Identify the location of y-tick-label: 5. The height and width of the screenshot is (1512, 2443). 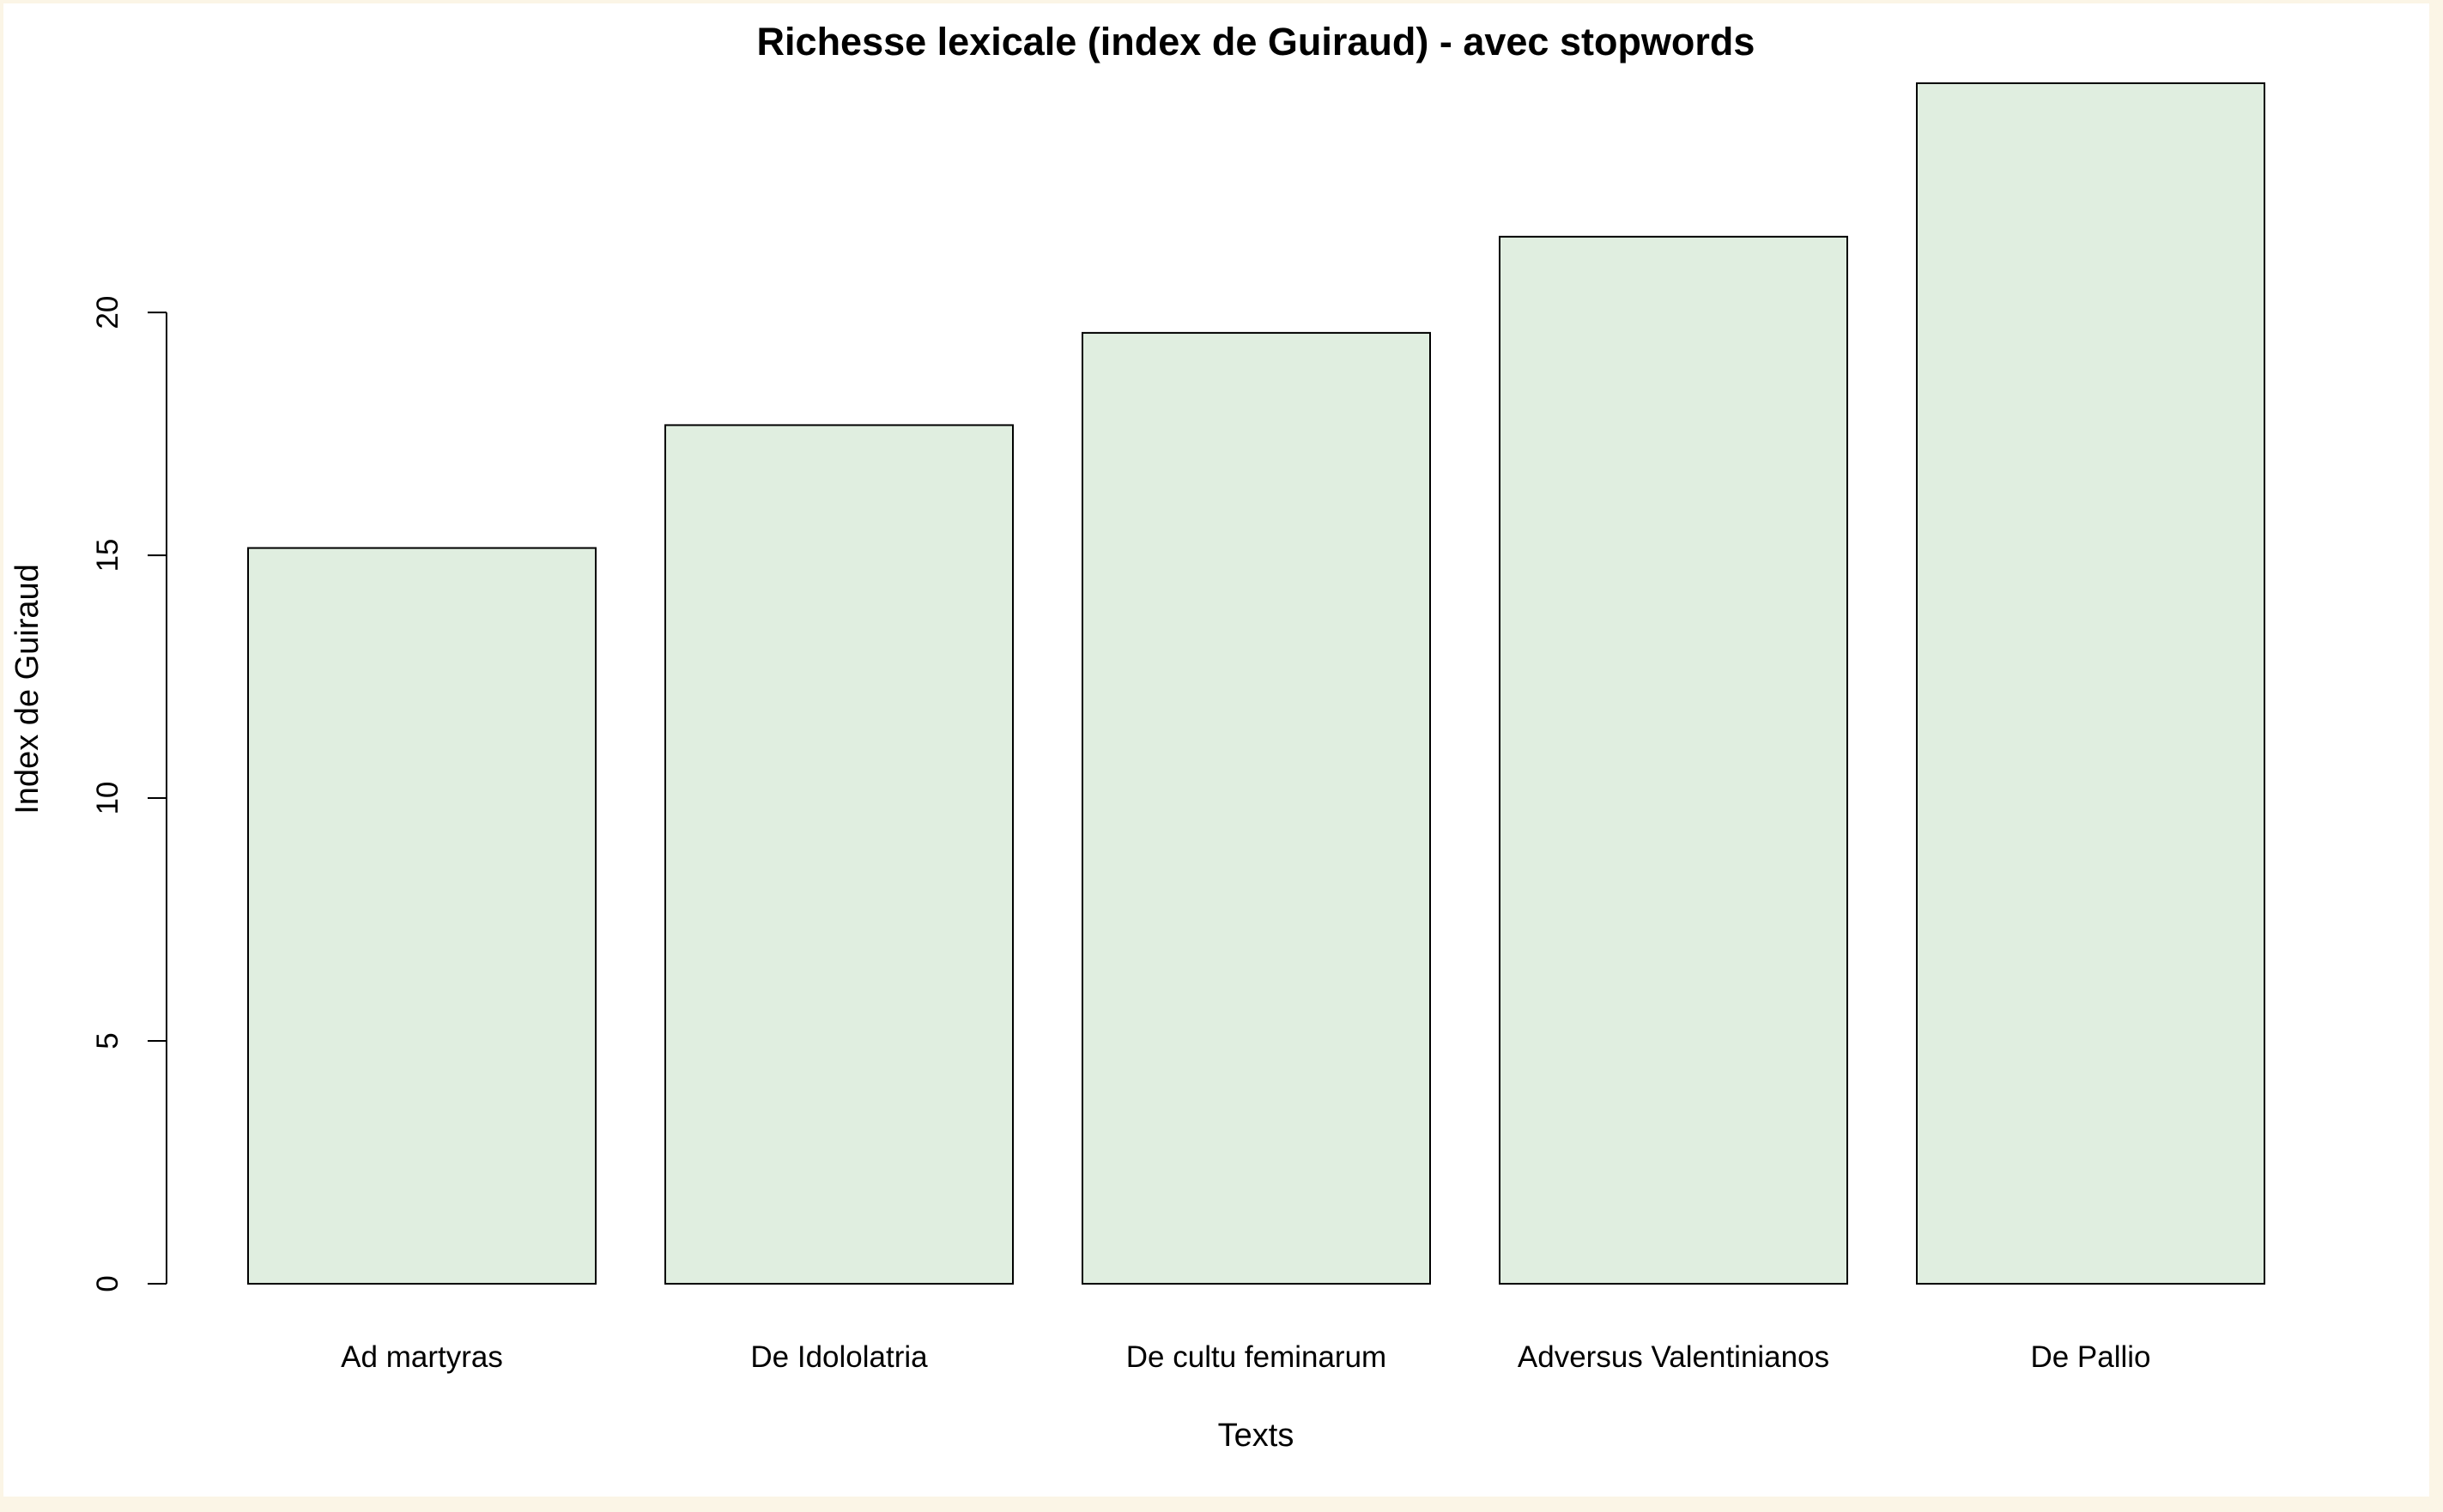
(107, 1040).